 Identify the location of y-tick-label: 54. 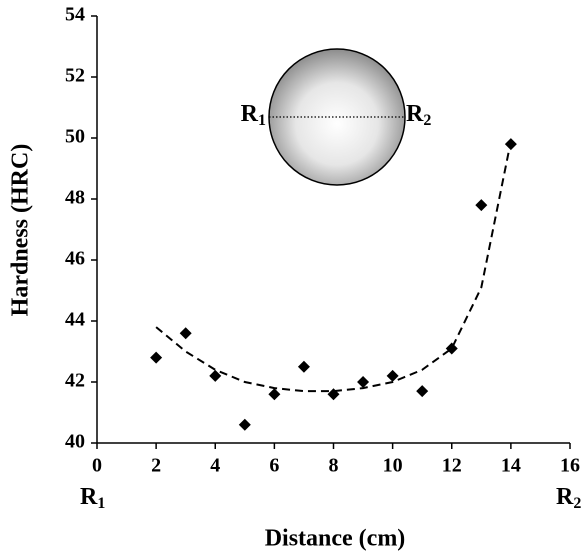
(75, 15).